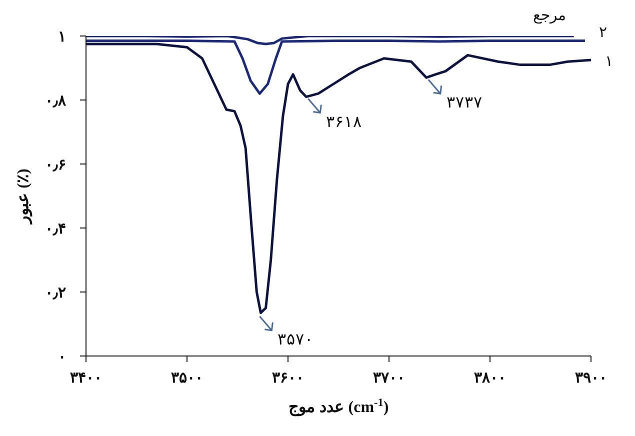  What do you see at coordinates (288, 378) in the screenshot?
I see `x-tick-label: ۳۶۰۰` at bounding box center [288, 378].